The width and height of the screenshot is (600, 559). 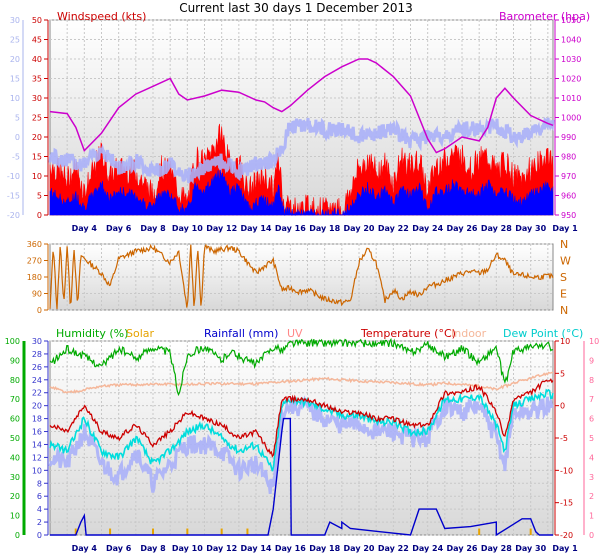 I want to click on uv-tick-label: 10, so click(x=594, y=341).